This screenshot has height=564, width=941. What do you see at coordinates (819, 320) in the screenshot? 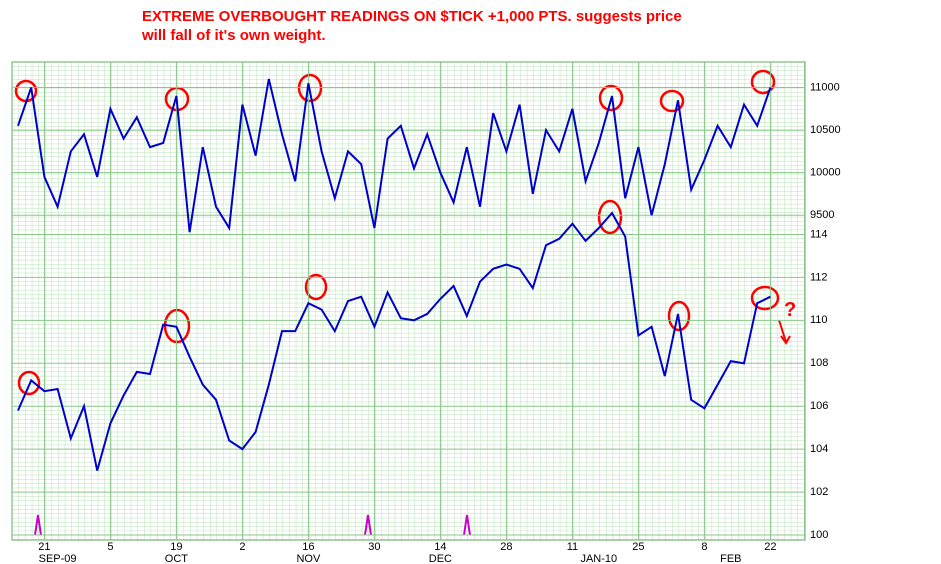
I see `y-tick-label: 110` at bounding box center [819, 320].